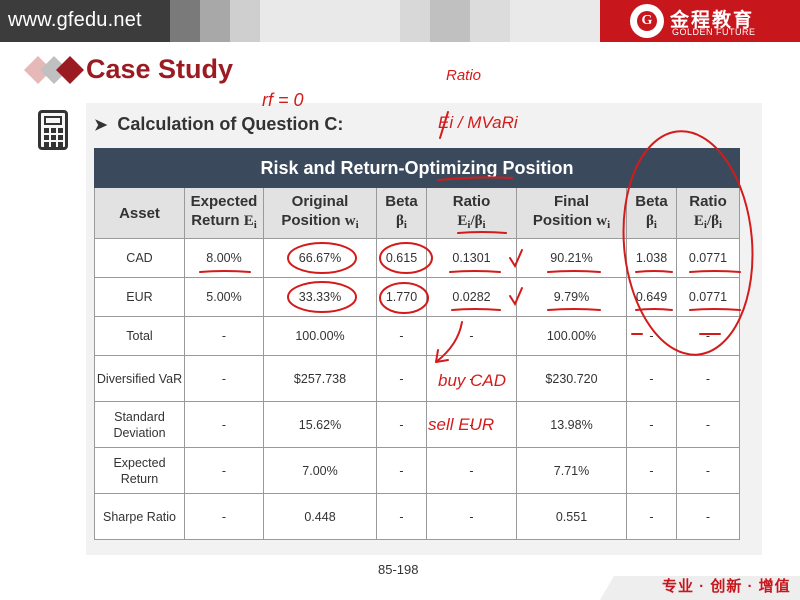 Image resolution: width=800 pixels, height=600 pixels. I want to click on table-row: Total -100.00% - -100.00% - -, so click(417, 336).